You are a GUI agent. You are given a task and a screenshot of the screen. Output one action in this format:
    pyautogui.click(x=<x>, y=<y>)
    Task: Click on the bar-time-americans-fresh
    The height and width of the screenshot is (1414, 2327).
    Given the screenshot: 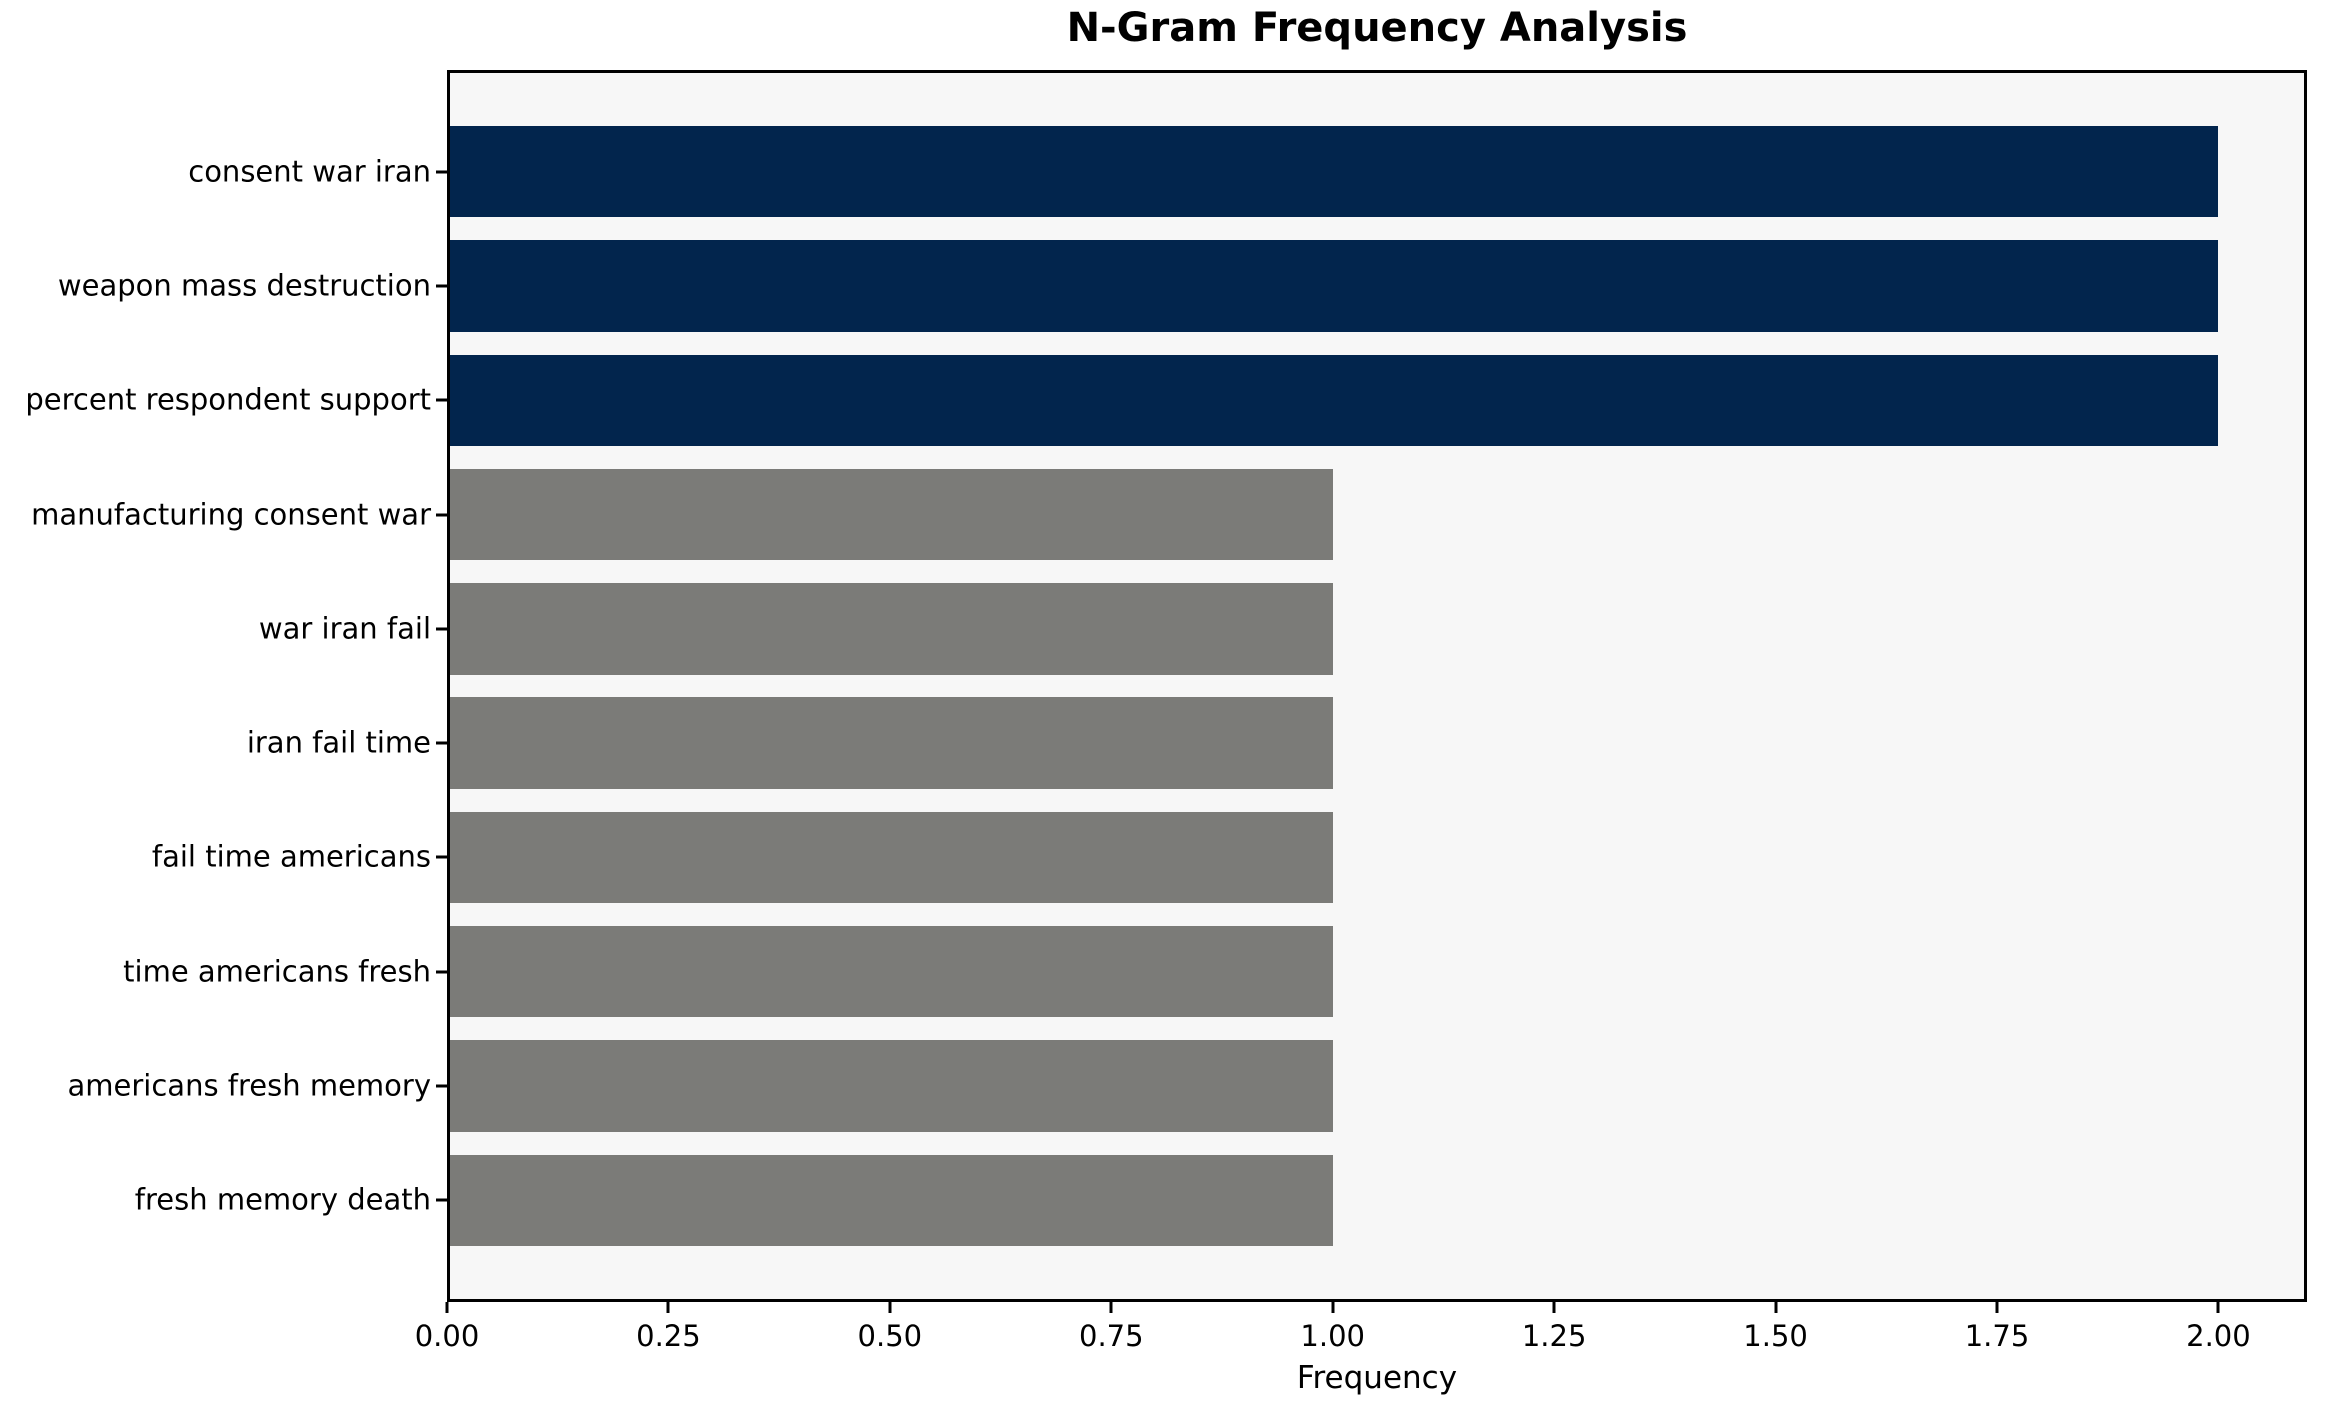 What is the action you would take?
    pyautogui.click(x=891, y=972)
    